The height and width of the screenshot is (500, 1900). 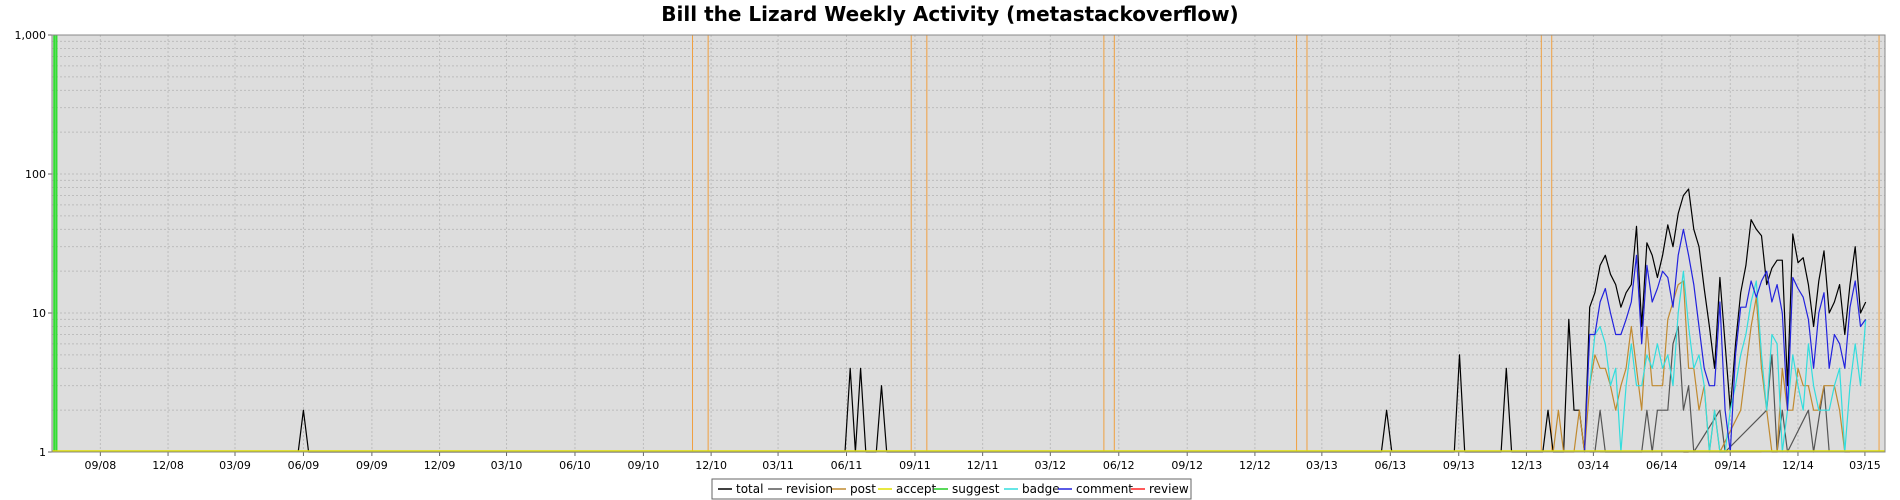 What do you see at coordinates (809, 489) in the screenshot?
I see `legend-label-revision: revision` at bounding box center [809, 489].